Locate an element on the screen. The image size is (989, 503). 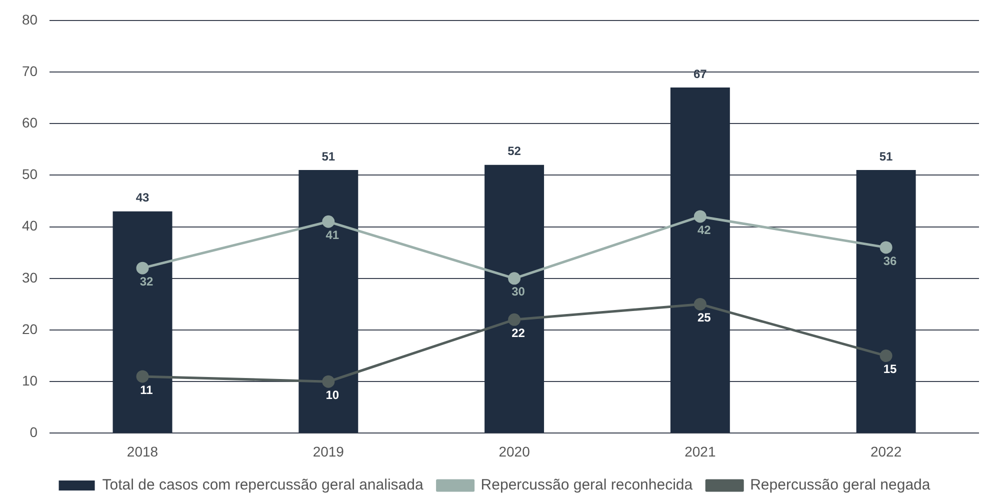
data-label: 32 is located at coordinates (147, 281).